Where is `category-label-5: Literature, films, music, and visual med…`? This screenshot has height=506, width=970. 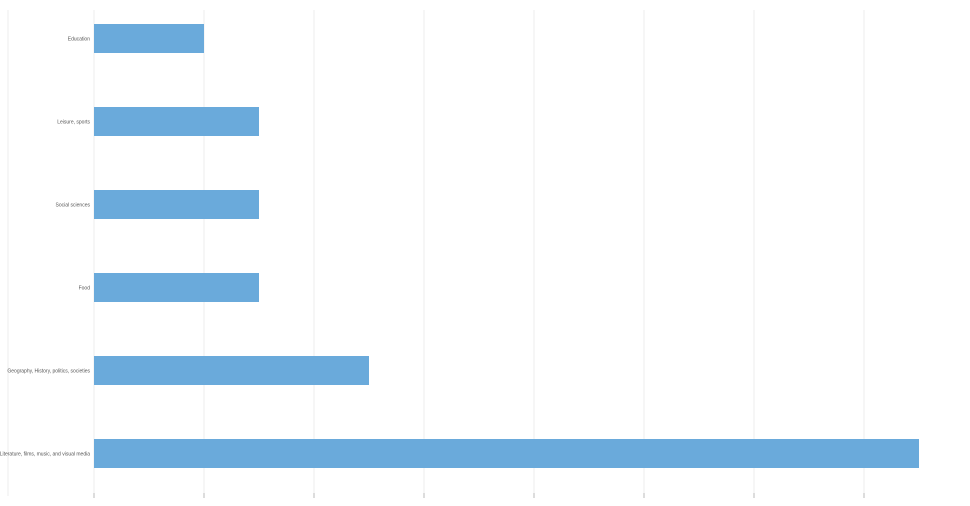 category-label-5: Literature, films, music, and visual med… is located at coordinates (45, 455).